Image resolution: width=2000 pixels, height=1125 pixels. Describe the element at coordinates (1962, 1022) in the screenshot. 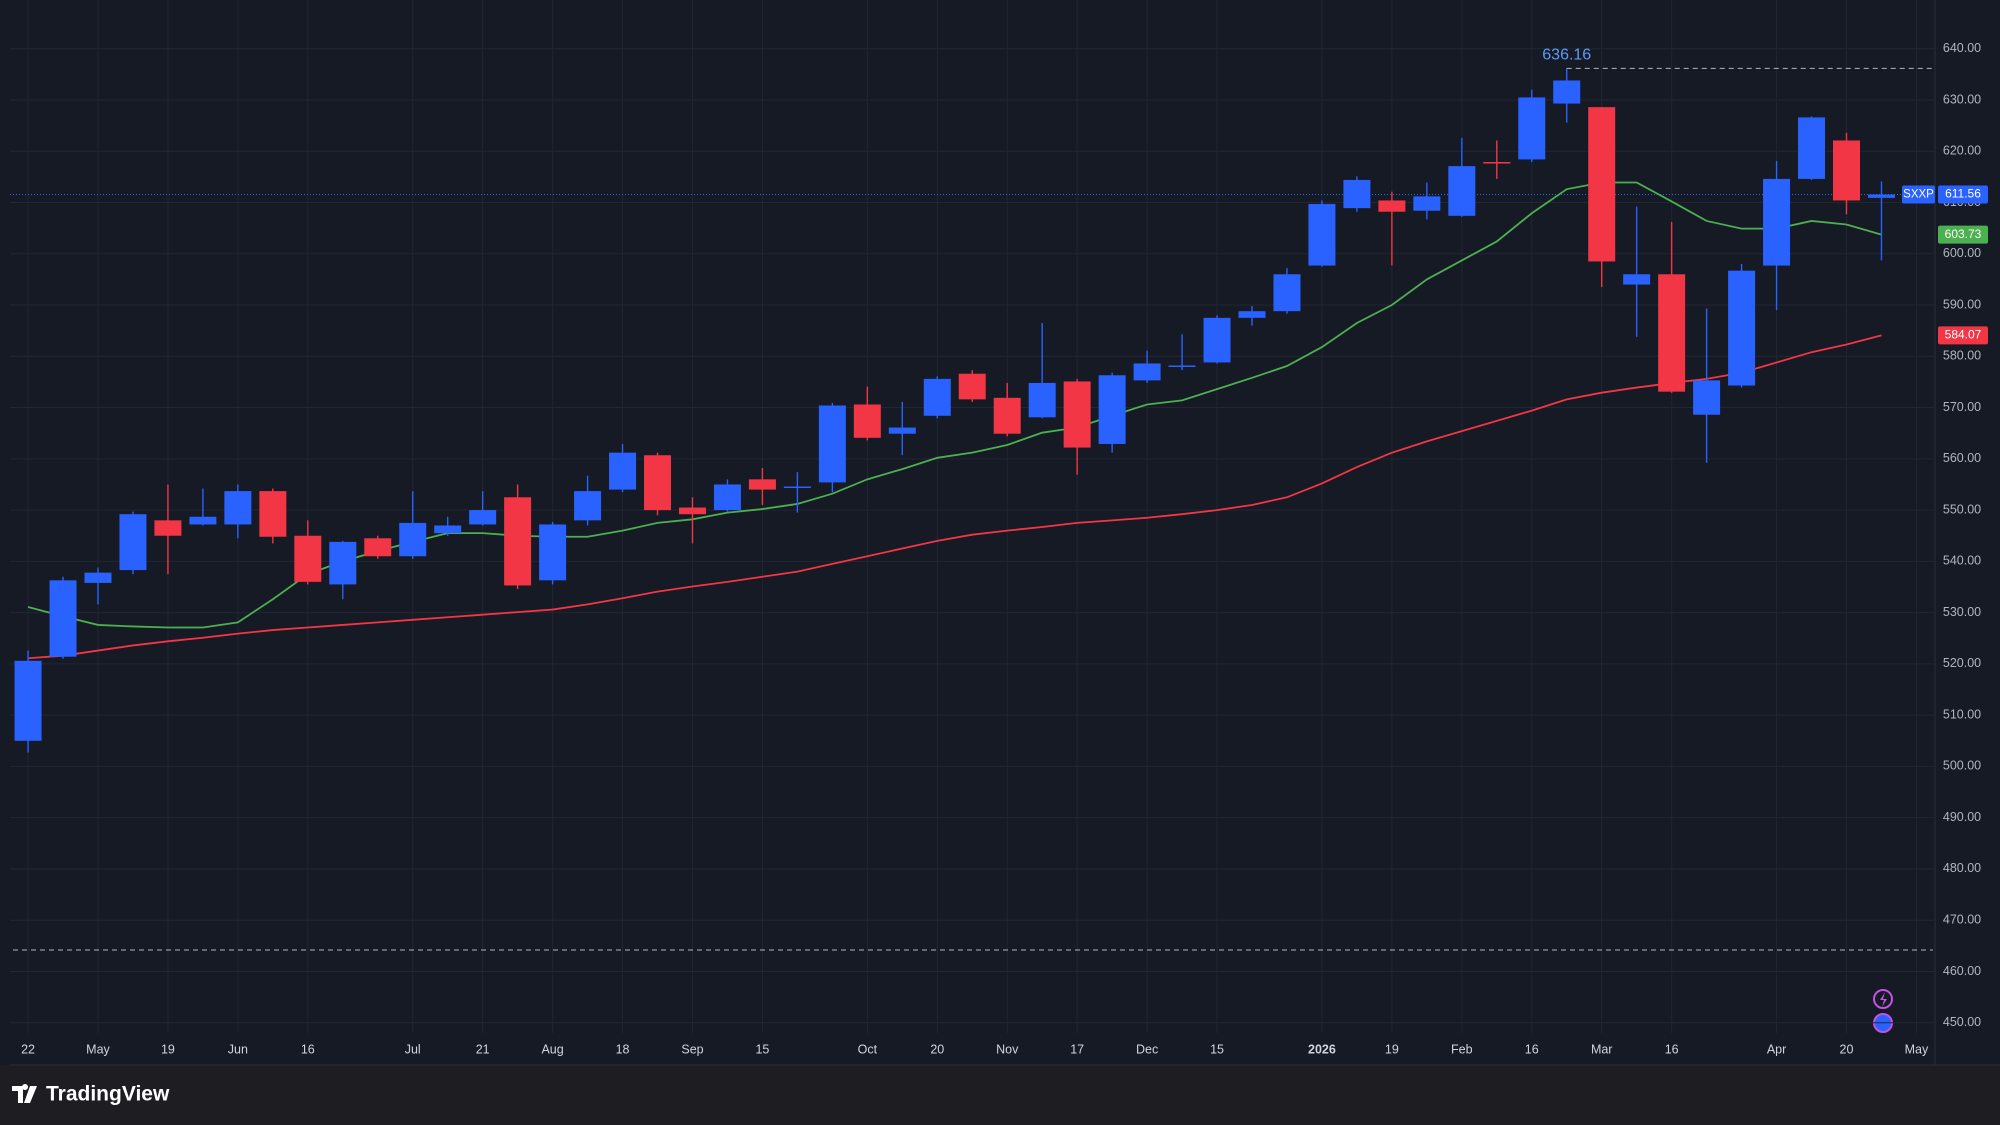

I see `y-tick-label: 450.00` at that location.